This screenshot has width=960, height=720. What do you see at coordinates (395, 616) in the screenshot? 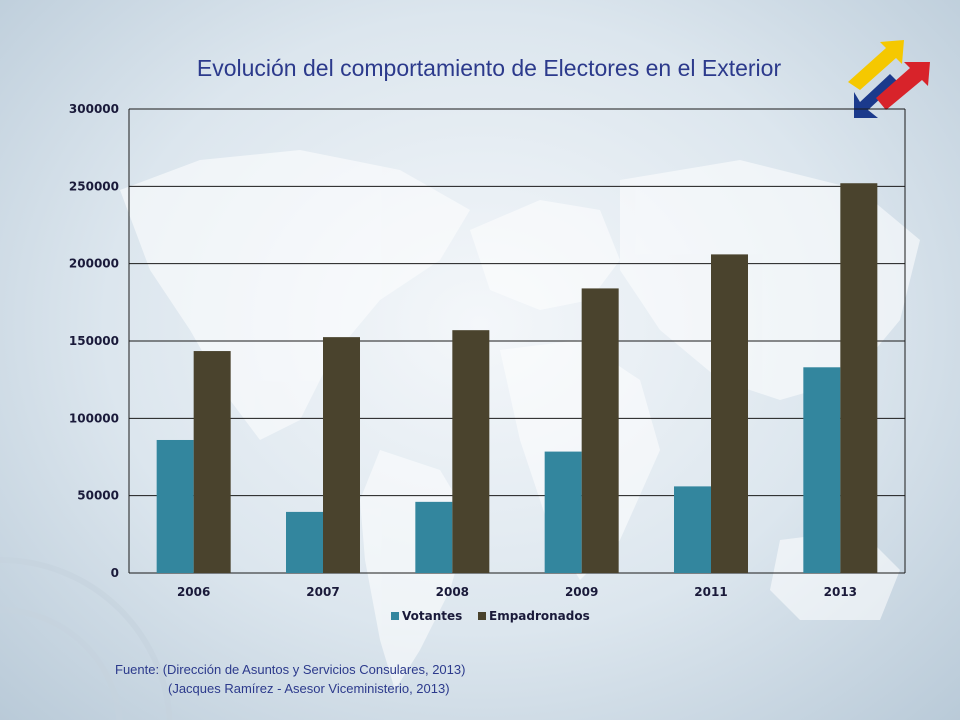
I see `legend-swatch-votantes` at bounding box center [395, 616].